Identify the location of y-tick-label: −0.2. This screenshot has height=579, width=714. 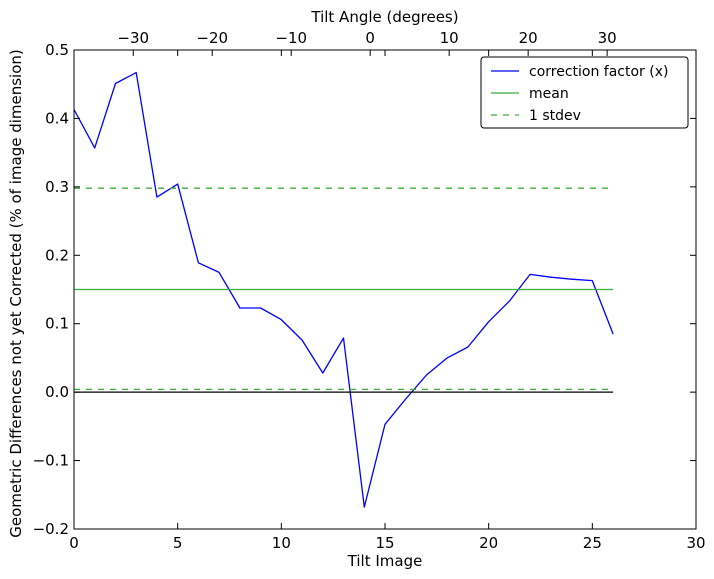
(51, 529).